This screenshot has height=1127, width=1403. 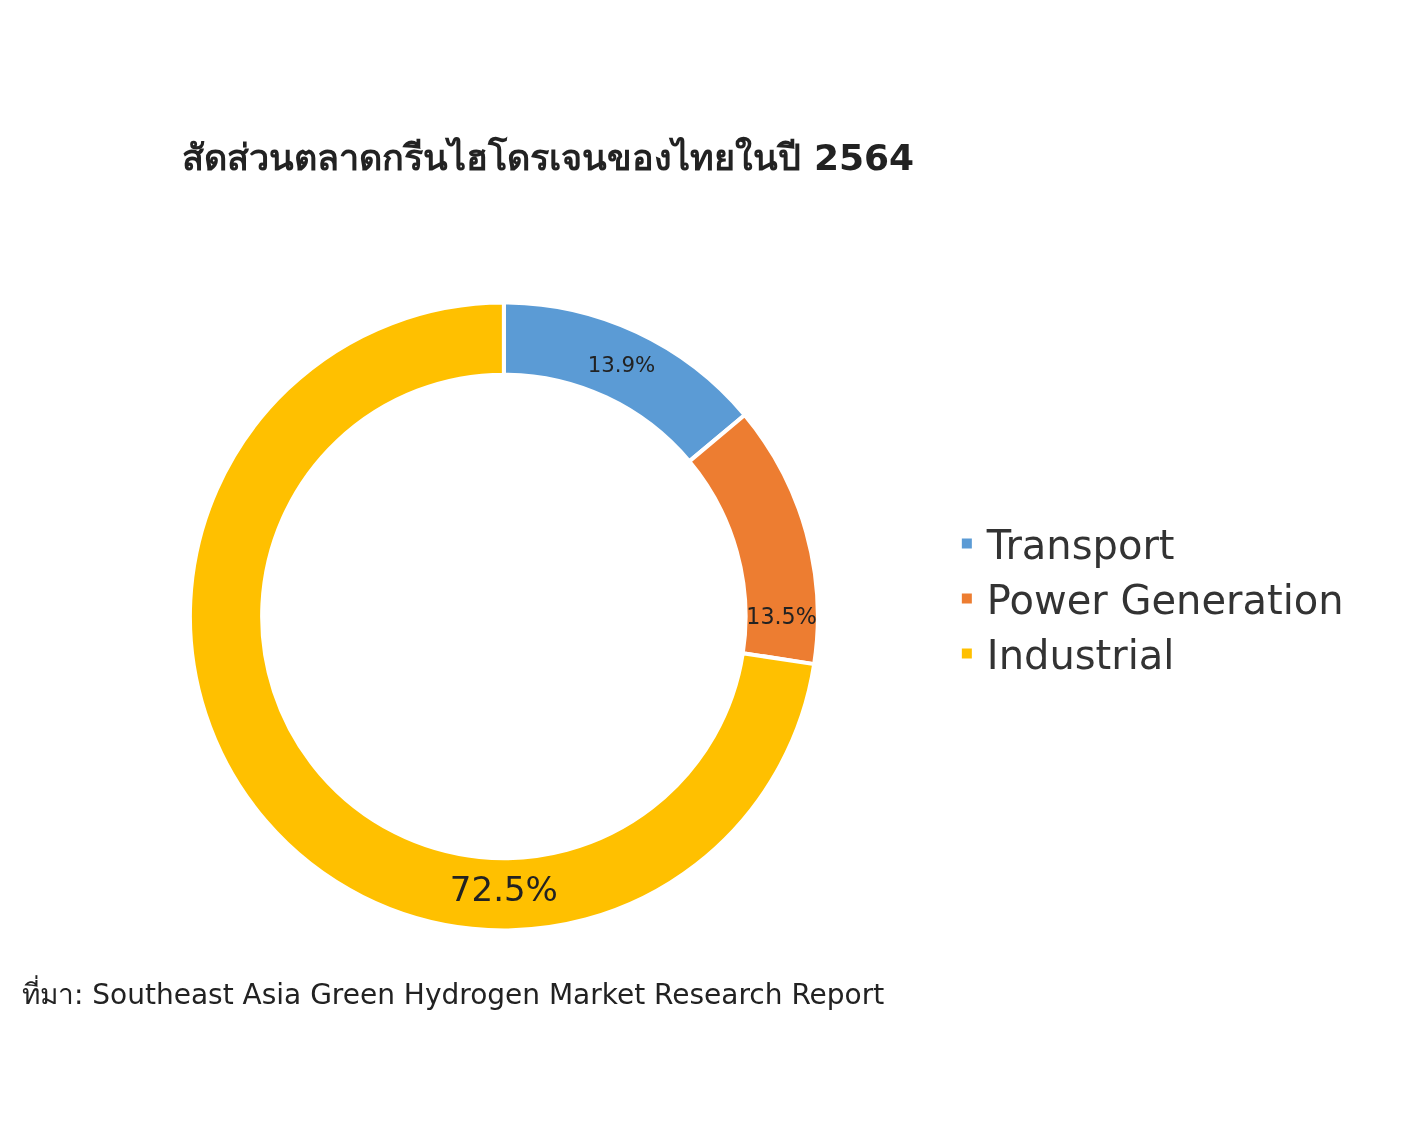 What do you see at coordinates (548, 157) in the screenshot?
I see `chart-title: สัดส่วนตลาดกรีนไฮโดรเจนของไทยในปี 2564` at bounding box center [548, 157].